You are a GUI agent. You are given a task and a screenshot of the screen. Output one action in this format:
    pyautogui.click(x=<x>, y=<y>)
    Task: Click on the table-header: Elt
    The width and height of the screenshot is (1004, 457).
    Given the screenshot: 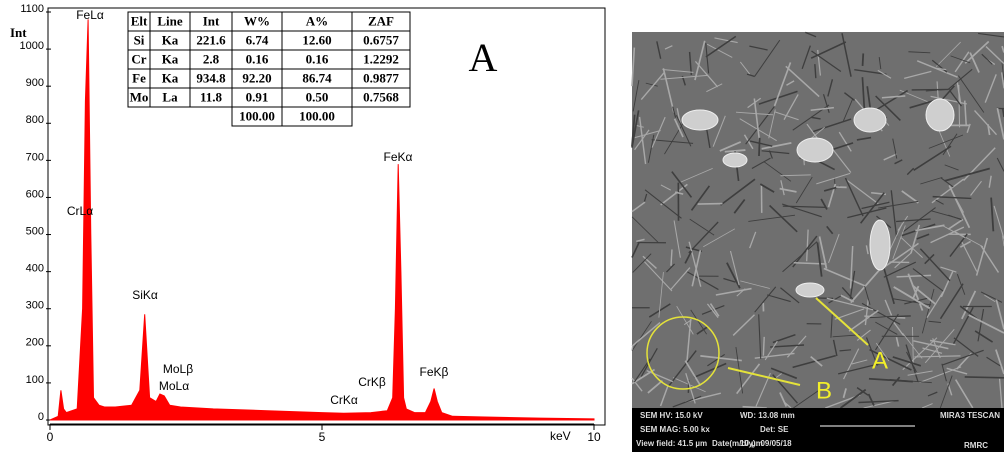 What is the action you would take?
    pyautogui.click(x=139, y=20)
    